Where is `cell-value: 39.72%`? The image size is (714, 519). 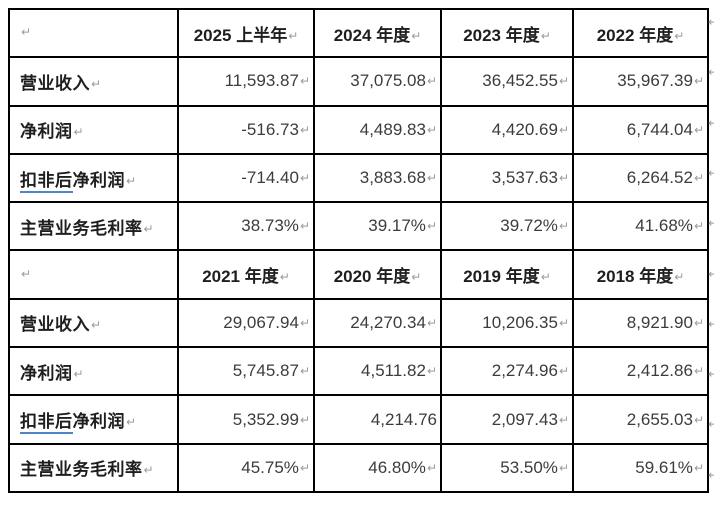
cell-value: 39.72% is located at coordinates (529, 226).